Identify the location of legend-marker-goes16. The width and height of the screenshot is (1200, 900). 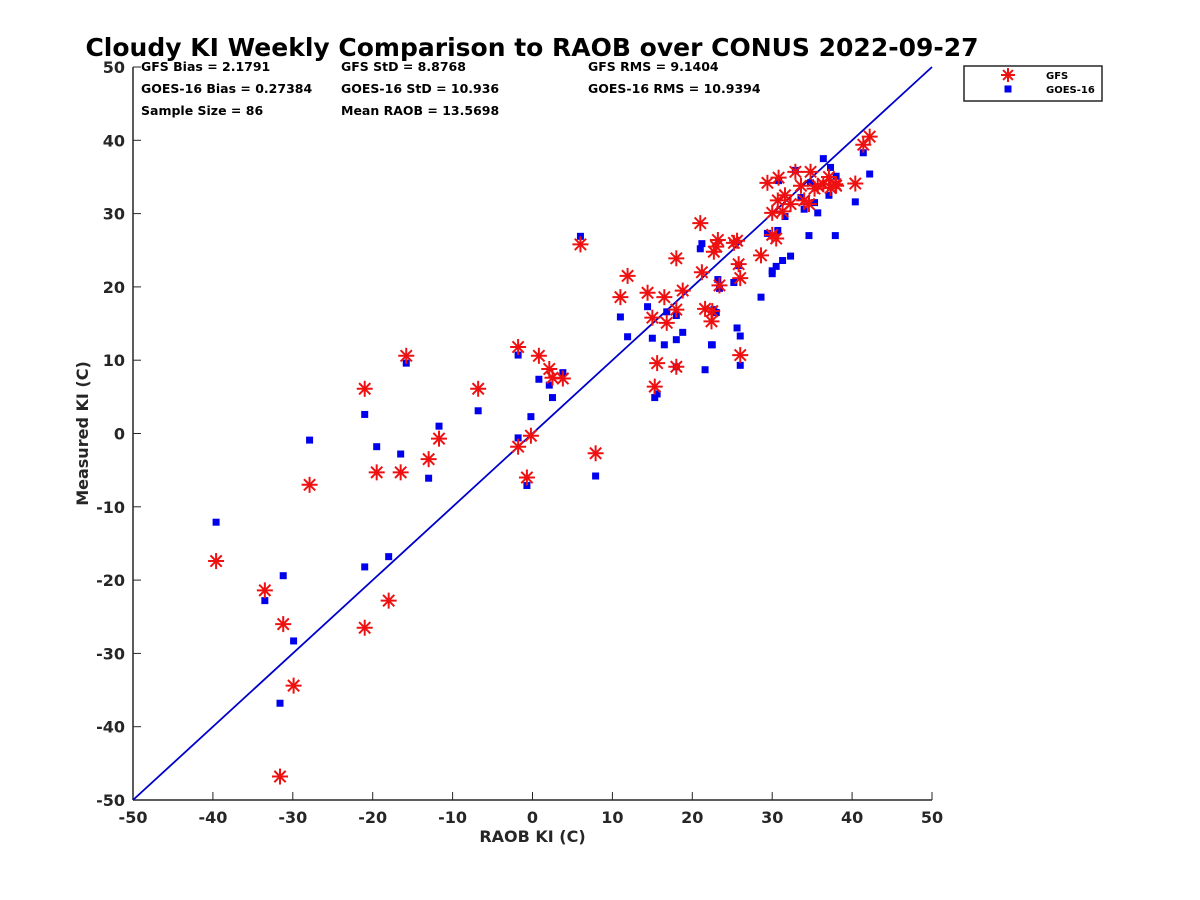
(1008, 89).